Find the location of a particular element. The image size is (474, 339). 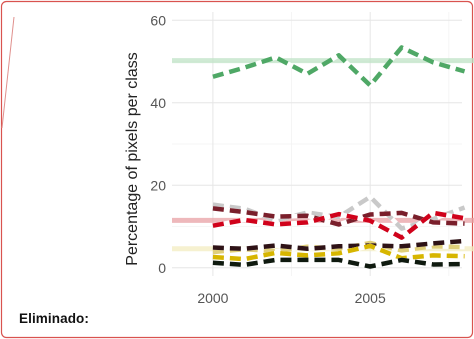

y-axis-title: Percentage of pixels per class is located at coordinates (132, 158).